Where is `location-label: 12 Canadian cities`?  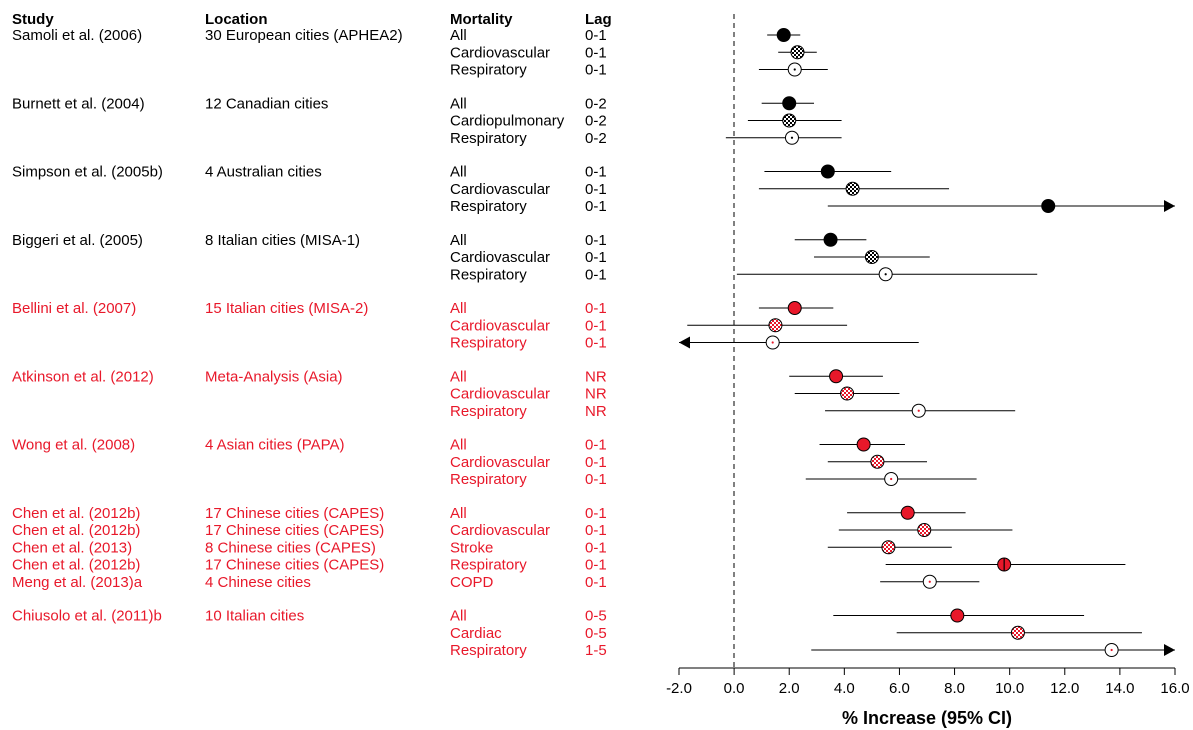
location-label: 12 Canadian cities is located at coordinates (266, 103).